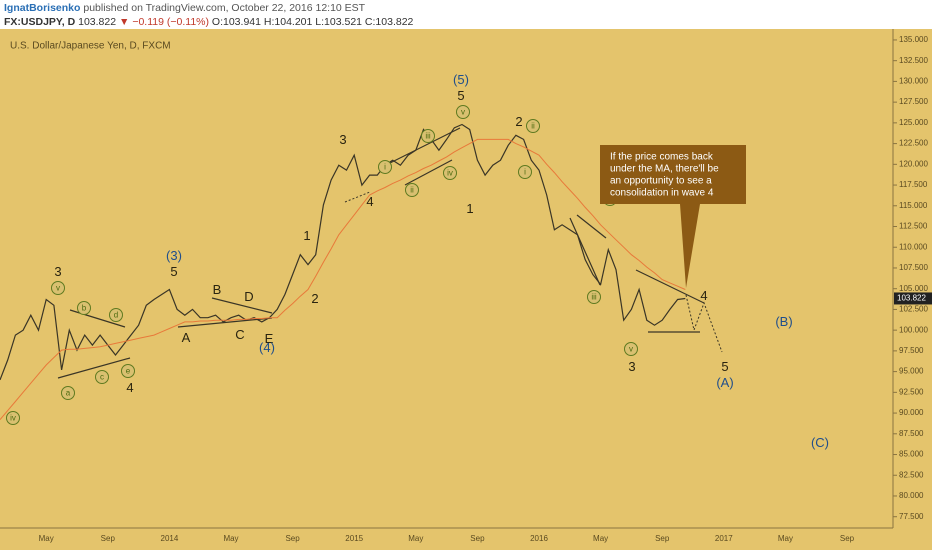  I want to click on y-tick-label: 117.500, so click(913, 184).